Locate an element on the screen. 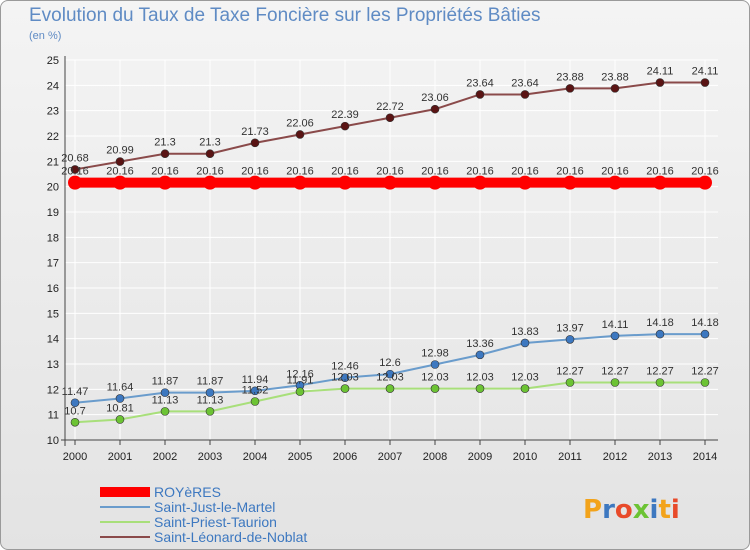 The image size is (750, 550). series-3-point-2004 is located at coordinates (255, 143).